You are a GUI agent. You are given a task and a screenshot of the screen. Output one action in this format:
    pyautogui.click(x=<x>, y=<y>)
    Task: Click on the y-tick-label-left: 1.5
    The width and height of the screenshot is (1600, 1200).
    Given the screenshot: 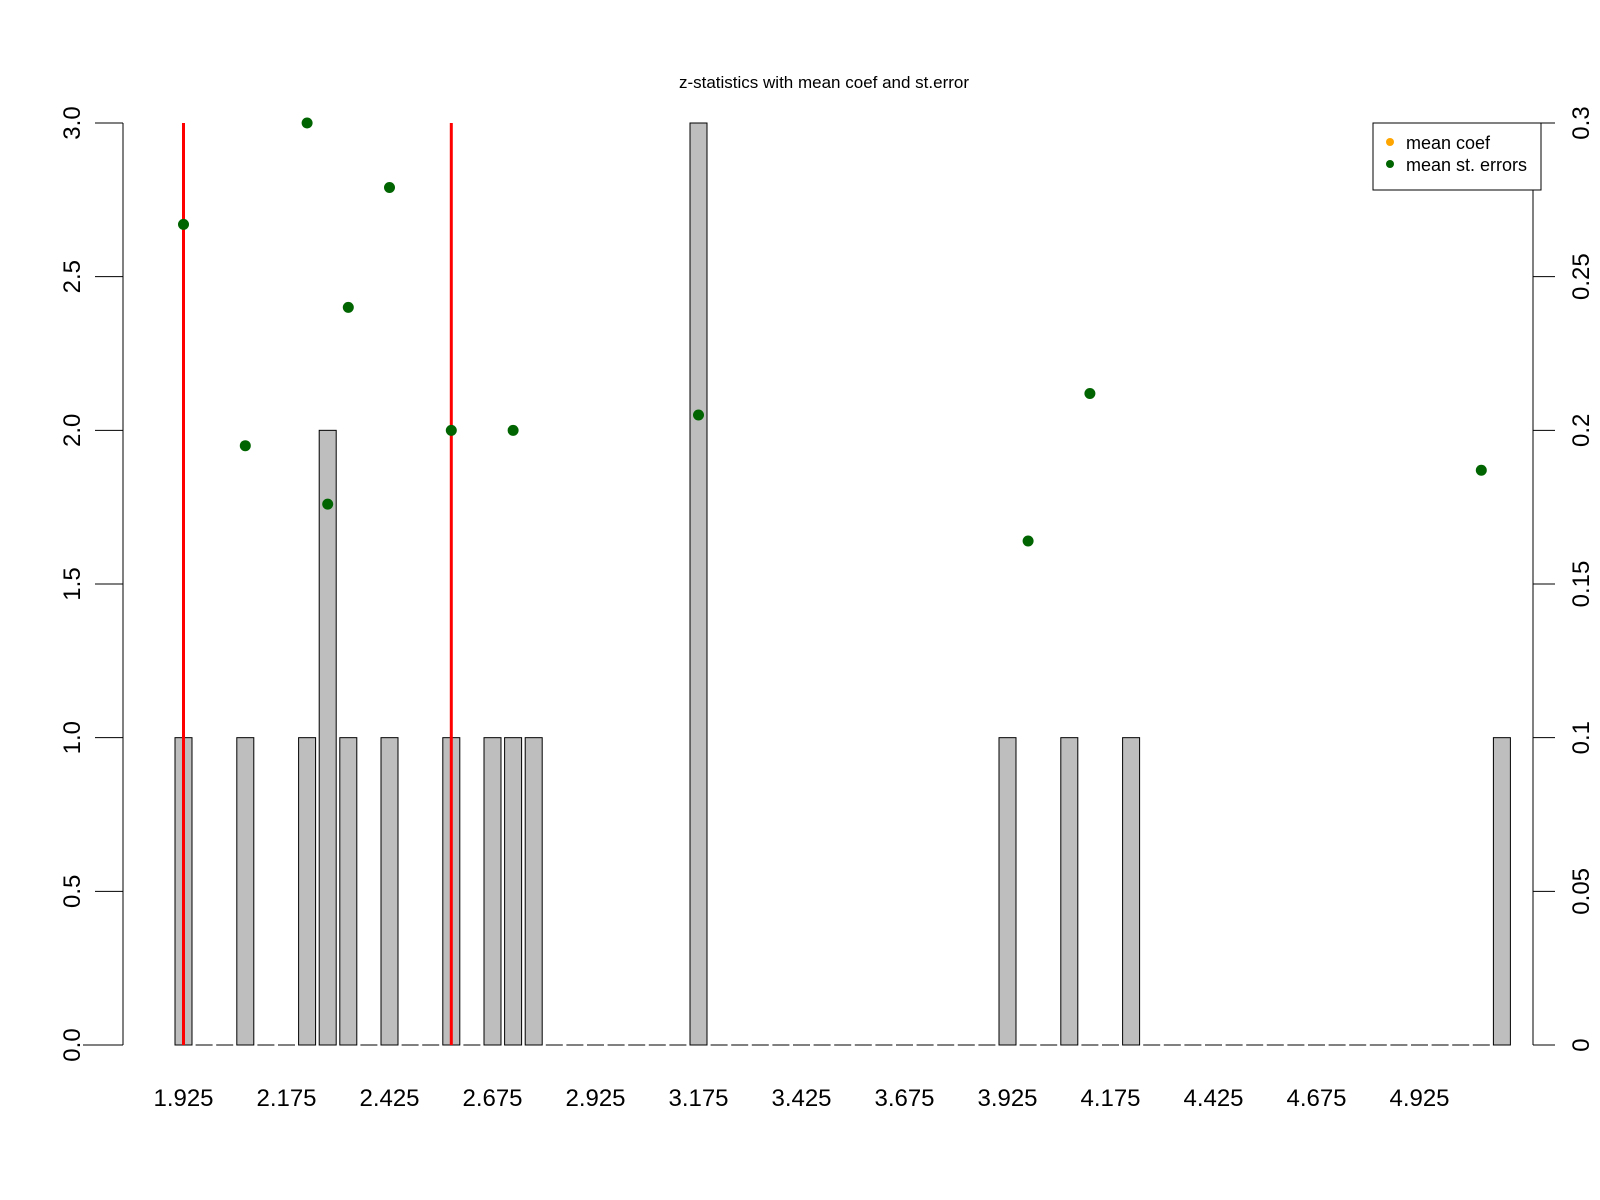 What is the action you would take?
    pyautogui.click(x=72, y=583)
    